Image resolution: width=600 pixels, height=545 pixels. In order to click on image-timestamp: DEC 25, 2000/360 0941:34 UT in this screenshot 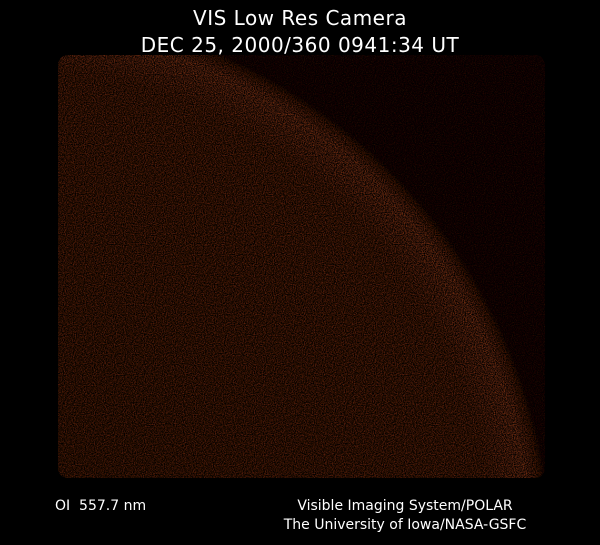, I will do `click(300, 45)`.